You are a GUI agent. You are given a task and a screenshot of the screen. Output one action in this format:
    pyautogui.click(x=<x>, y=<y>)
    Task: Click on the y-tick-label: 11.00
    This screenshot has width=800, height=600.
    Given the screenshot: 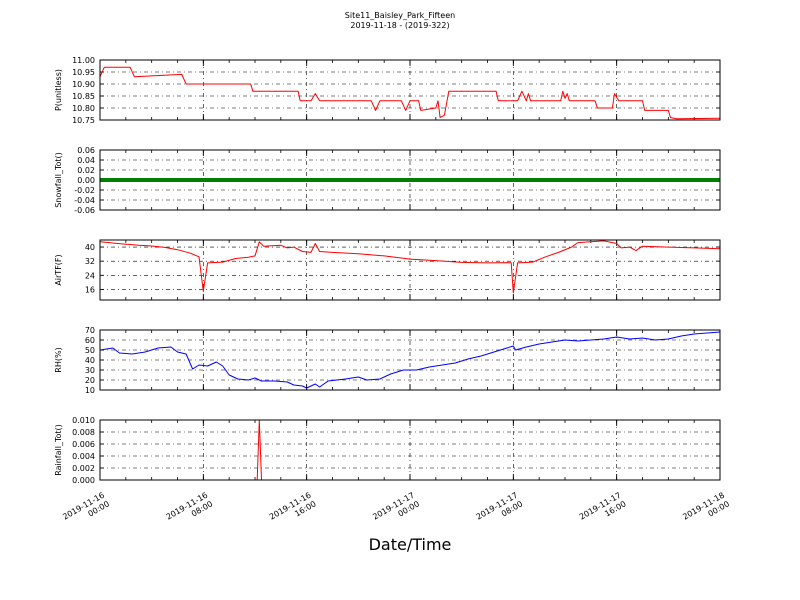 What is the action you would take?
    pyautogui.click(x=83, y=60)
    